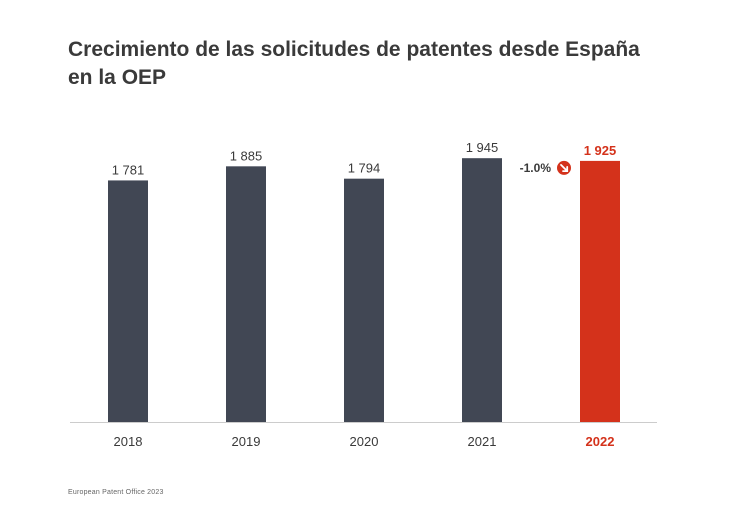  What do you see at coordinates (482, 147) in the screenshot?
I see `value-label-2021: 1 945` at bounding box center [482, 147].